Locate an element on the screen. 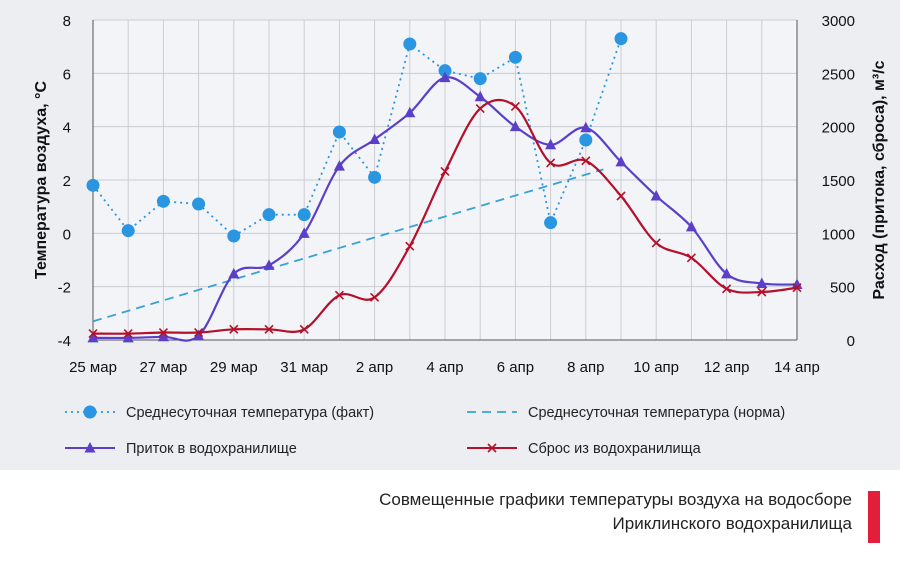 This screenshot has height=564, width=900. legend-label: Сброс из водохранилища is located at coordinates (615, 449).